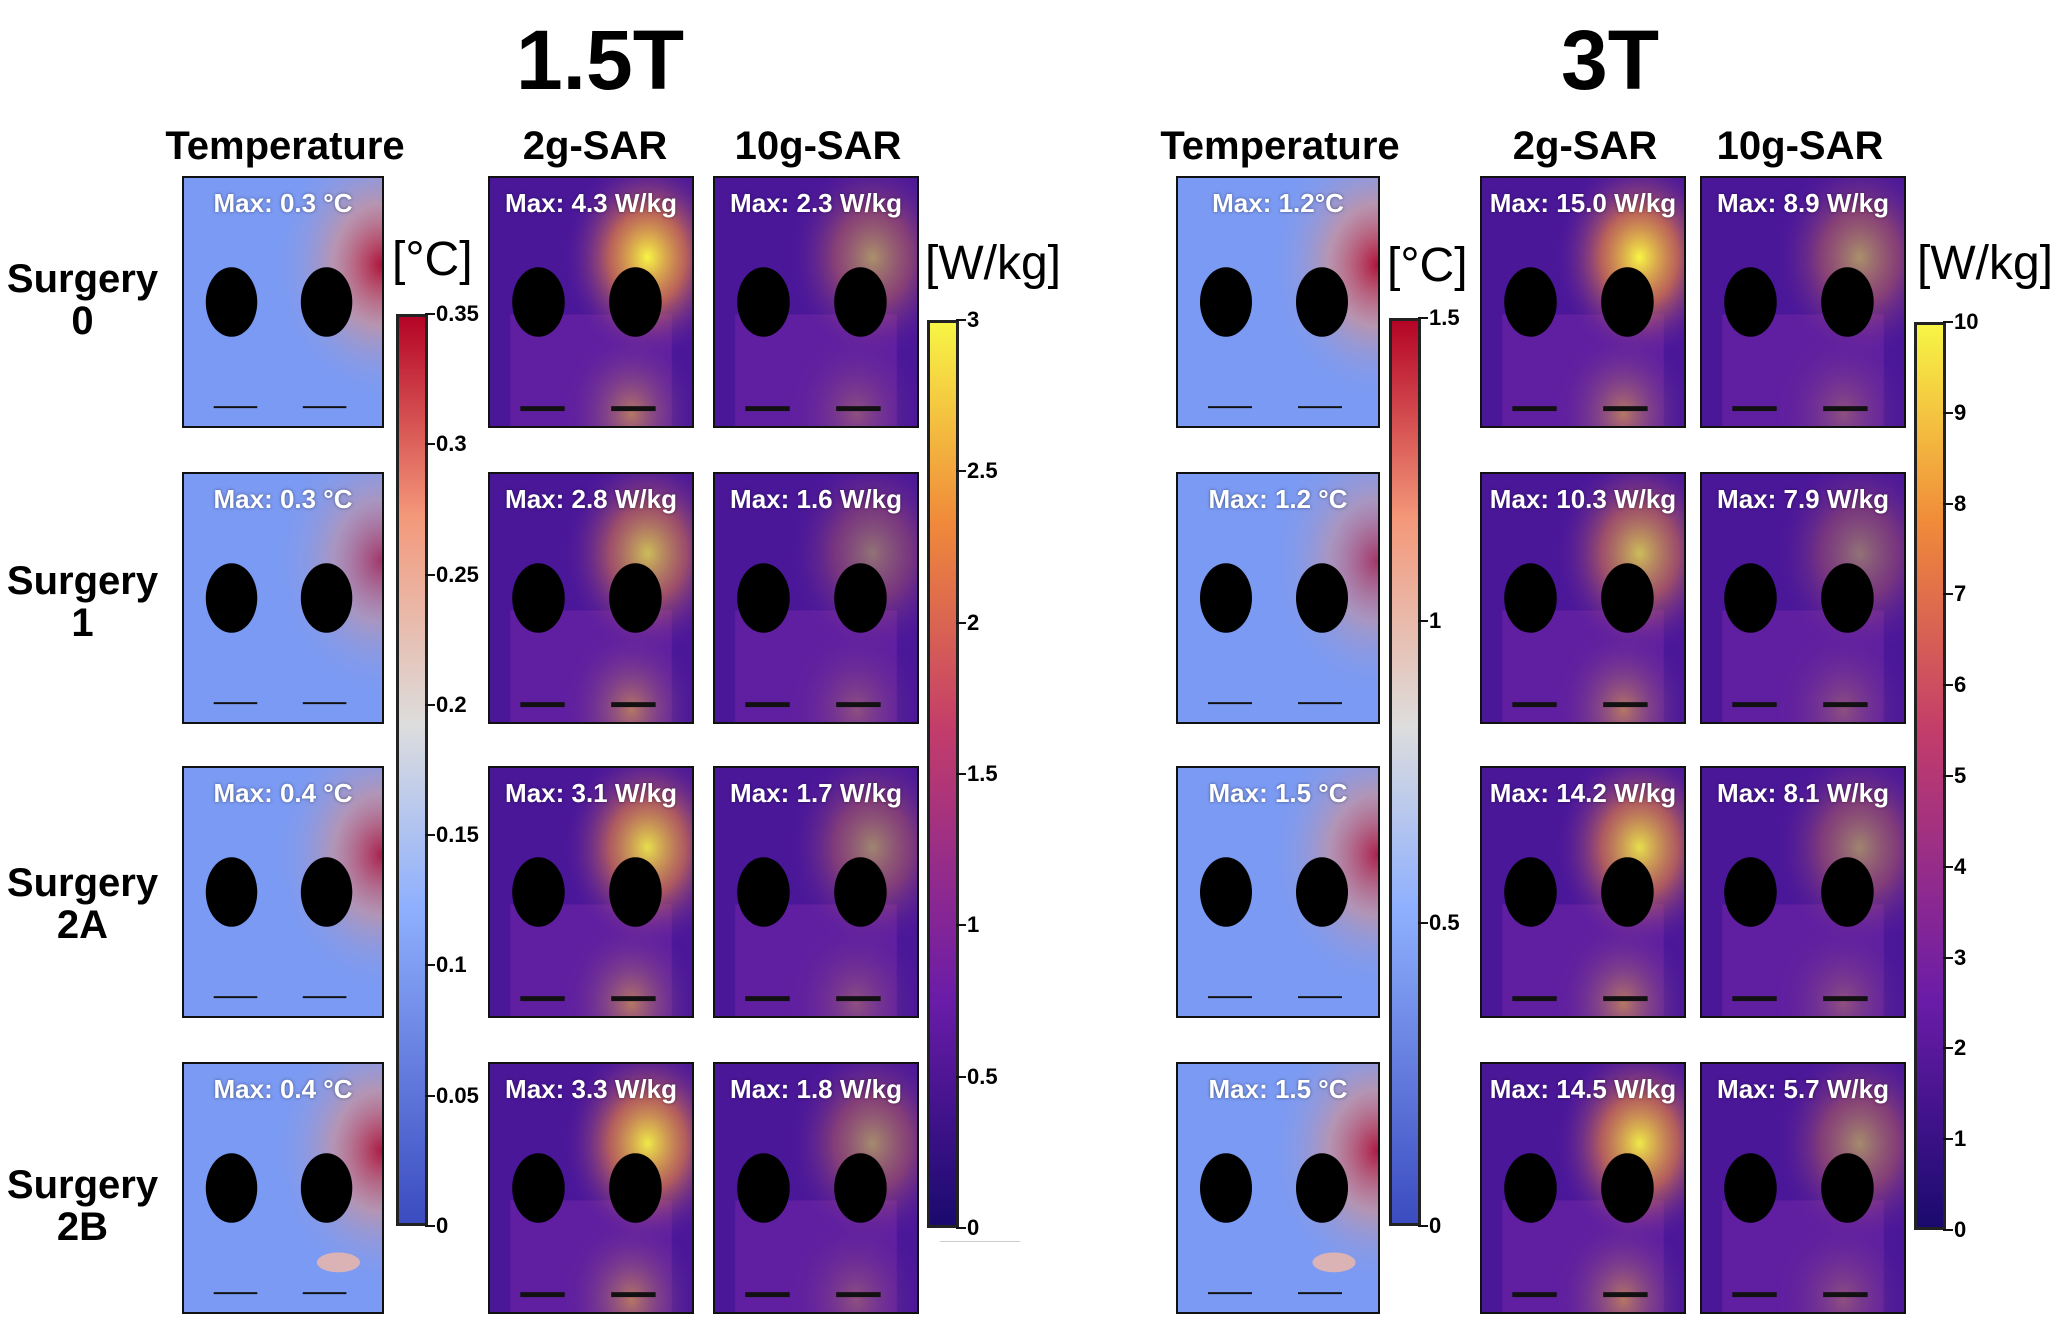 The width and height of the screenshot is (2065, 1328). Describe the element at coordinates (1583, 302) in the screenshot. I see `panel-sar2g-field1-row0: Max: 15.0 W/kg` at that location.